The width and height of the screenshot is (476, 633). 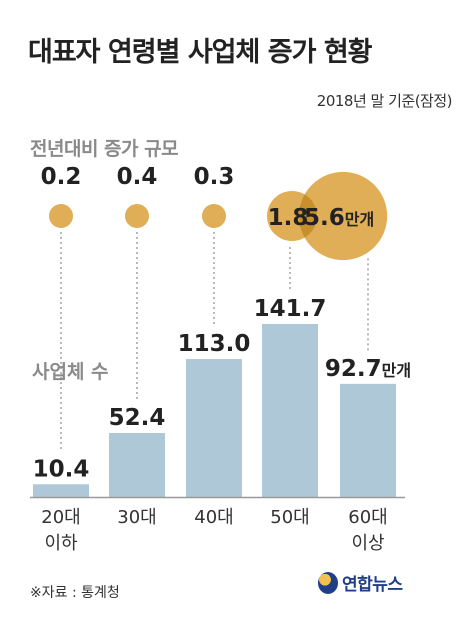 What do you see at coordinates (288, 218) in the screenshot?
I see `bubble-value-label-3: 1.8` at bounding box center [288, 218].